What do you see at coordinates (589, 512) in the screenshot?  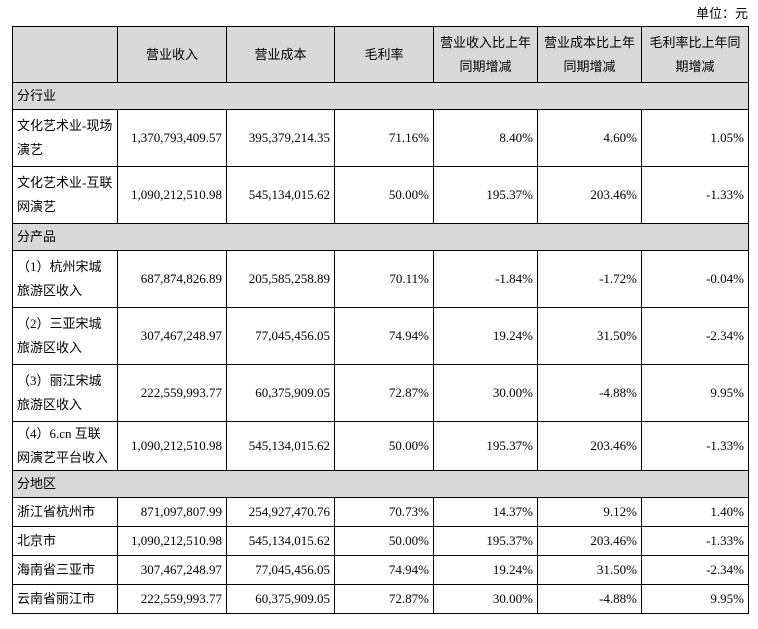 I see `cell-value: 9.12%` at bounding box center [589, 512].